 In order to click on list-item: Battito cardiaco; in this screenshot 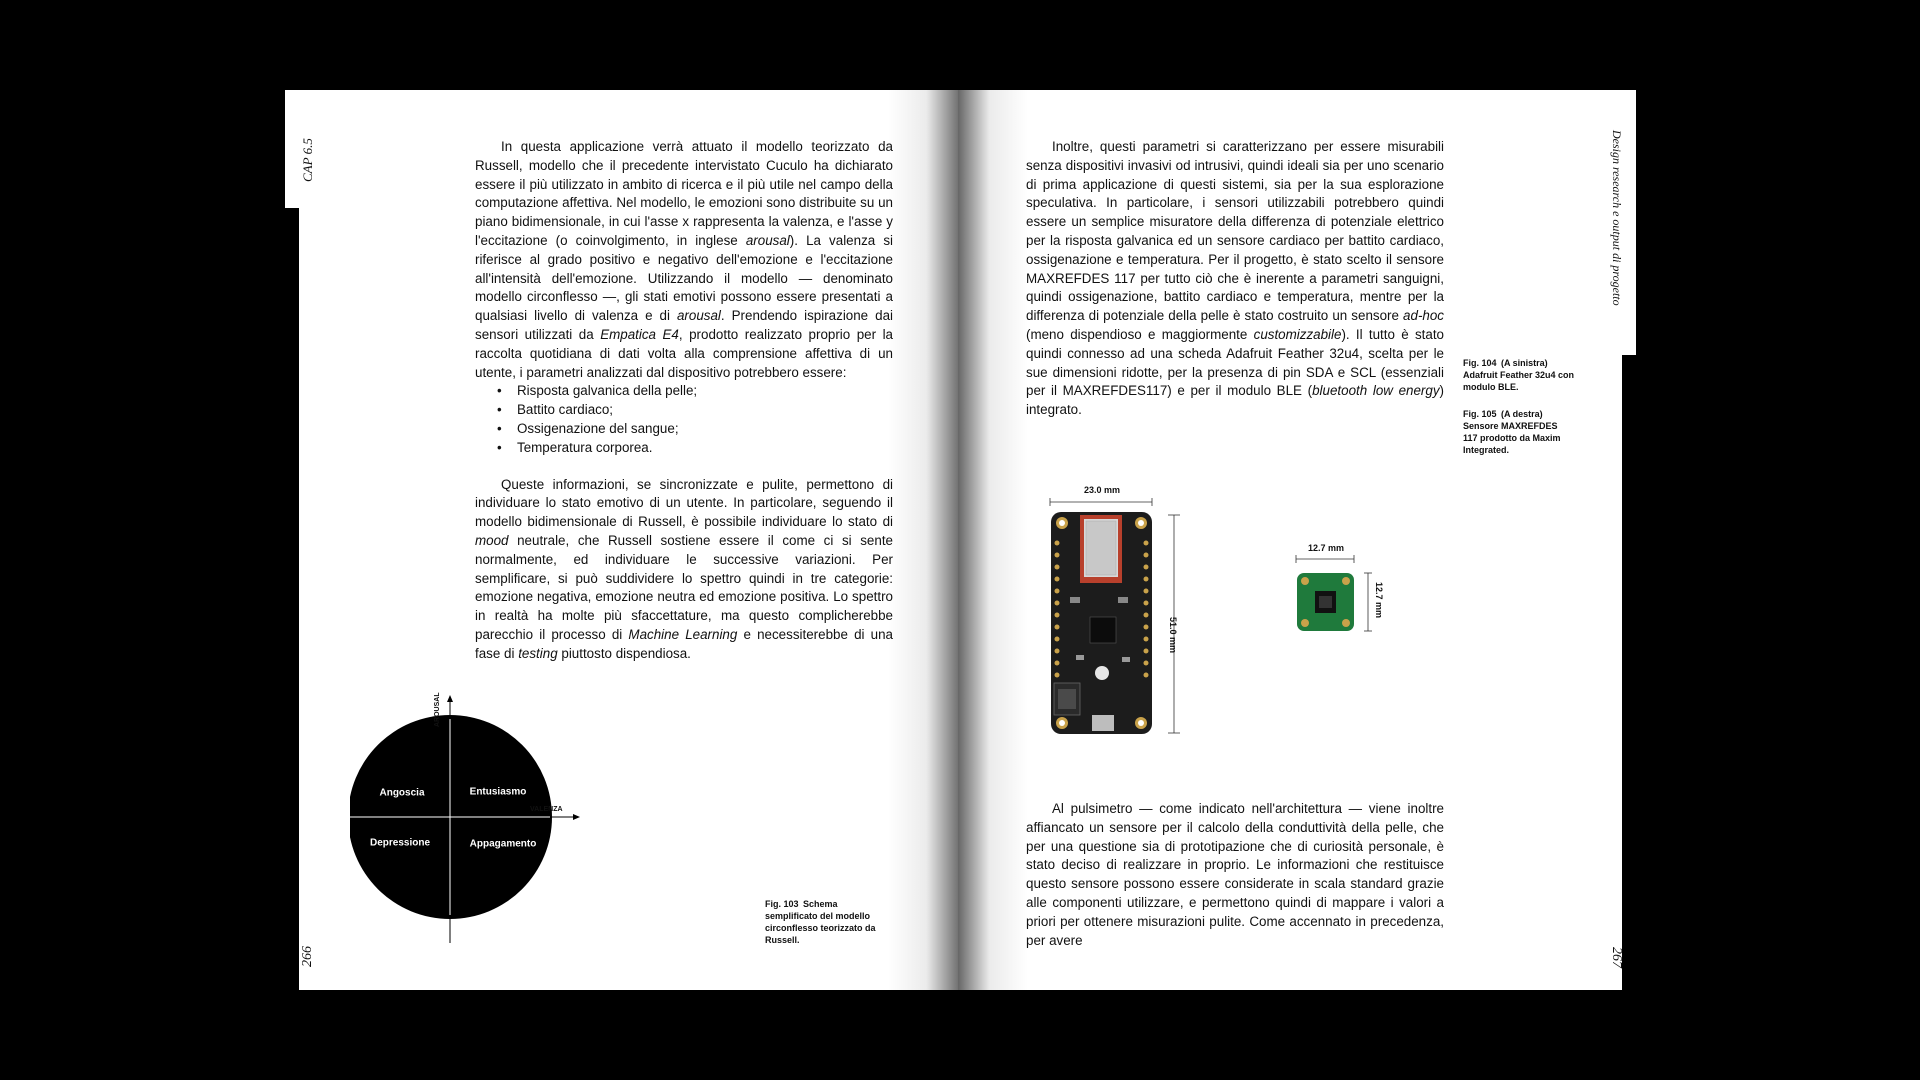, I will do `click(695, 410)`.